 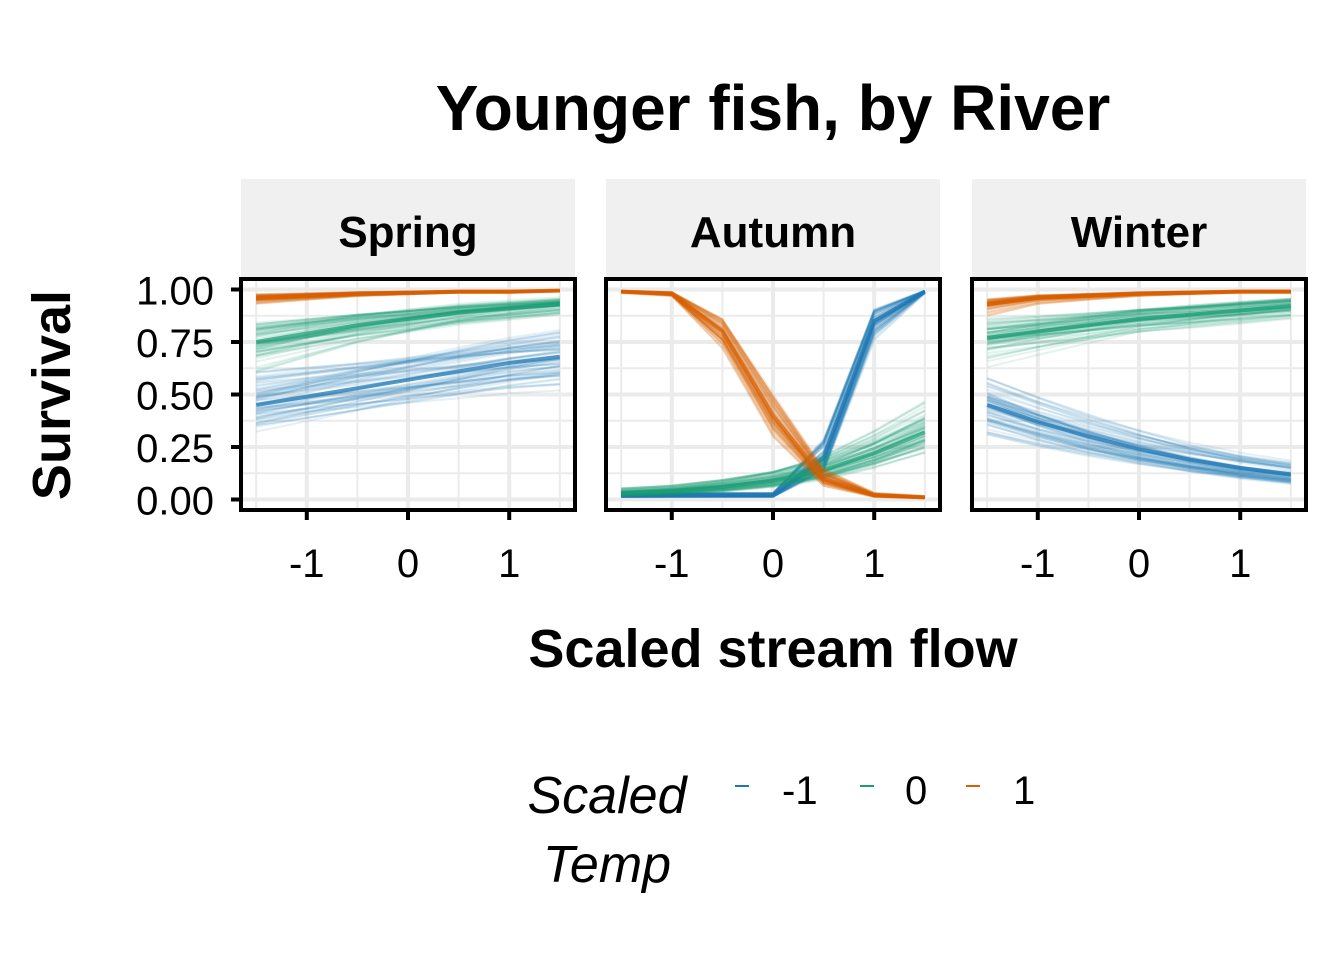 I want to click on strip-label-winter: Winter, so click(x=1139, y=232).